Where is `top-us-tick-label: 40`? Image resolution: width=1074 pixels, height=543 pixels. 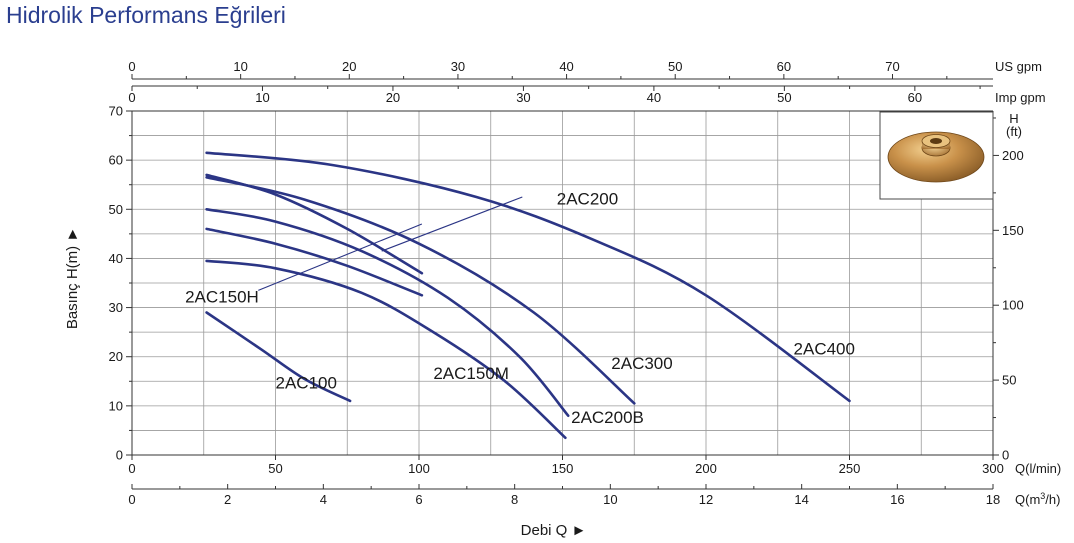
top-us-tick-label: 40 is located at coordinates (566, 66).